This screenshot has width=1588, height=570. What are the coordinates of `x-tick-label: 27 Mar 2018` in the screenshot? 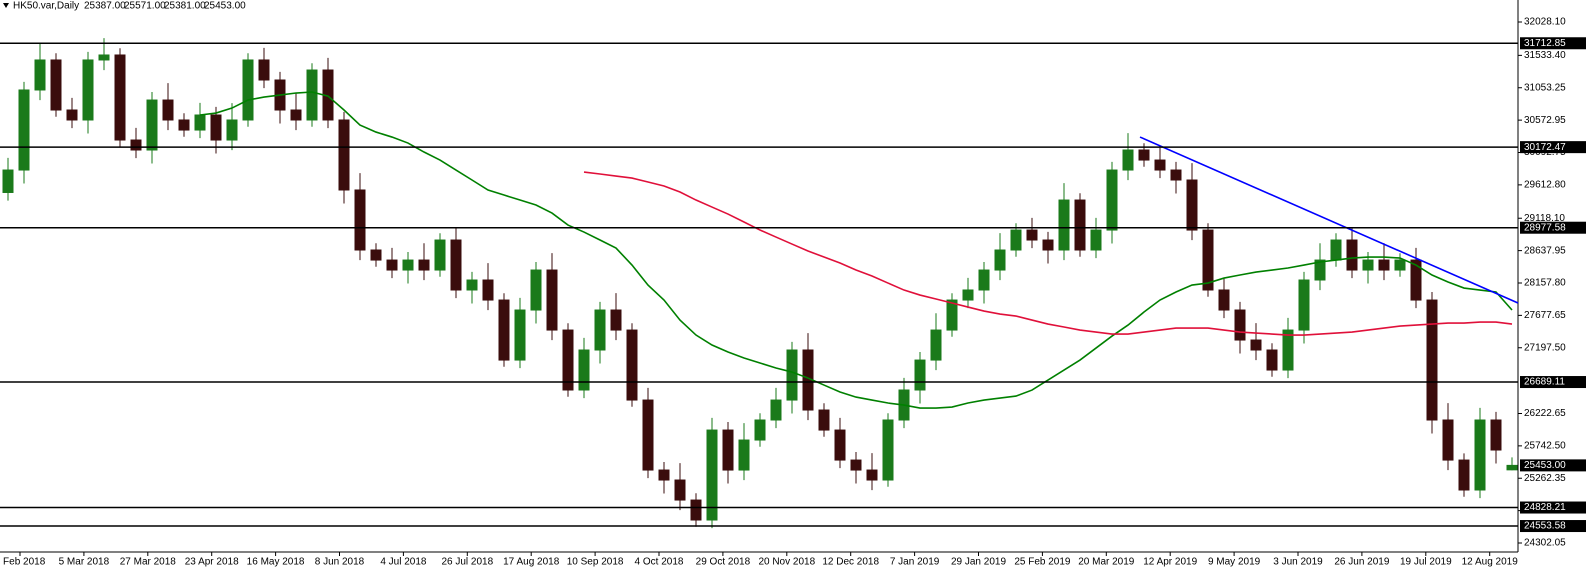 It's located at (148, 562).